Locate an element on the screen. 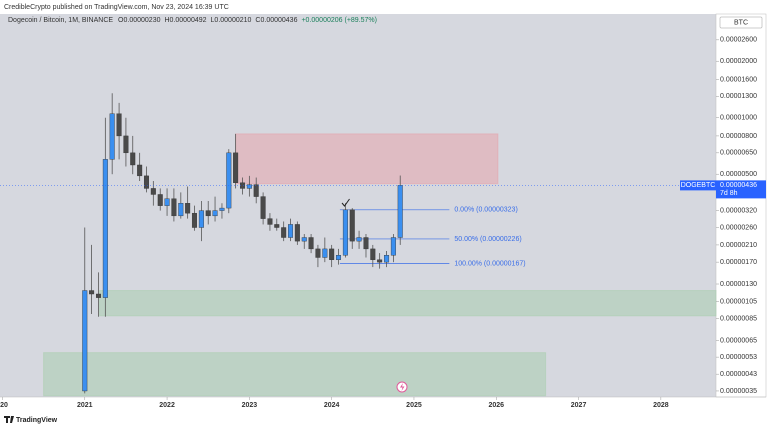 The height and width of the screenshot is (429, 768). x-tick-label: 2024 is located at coordinates (332, 405).